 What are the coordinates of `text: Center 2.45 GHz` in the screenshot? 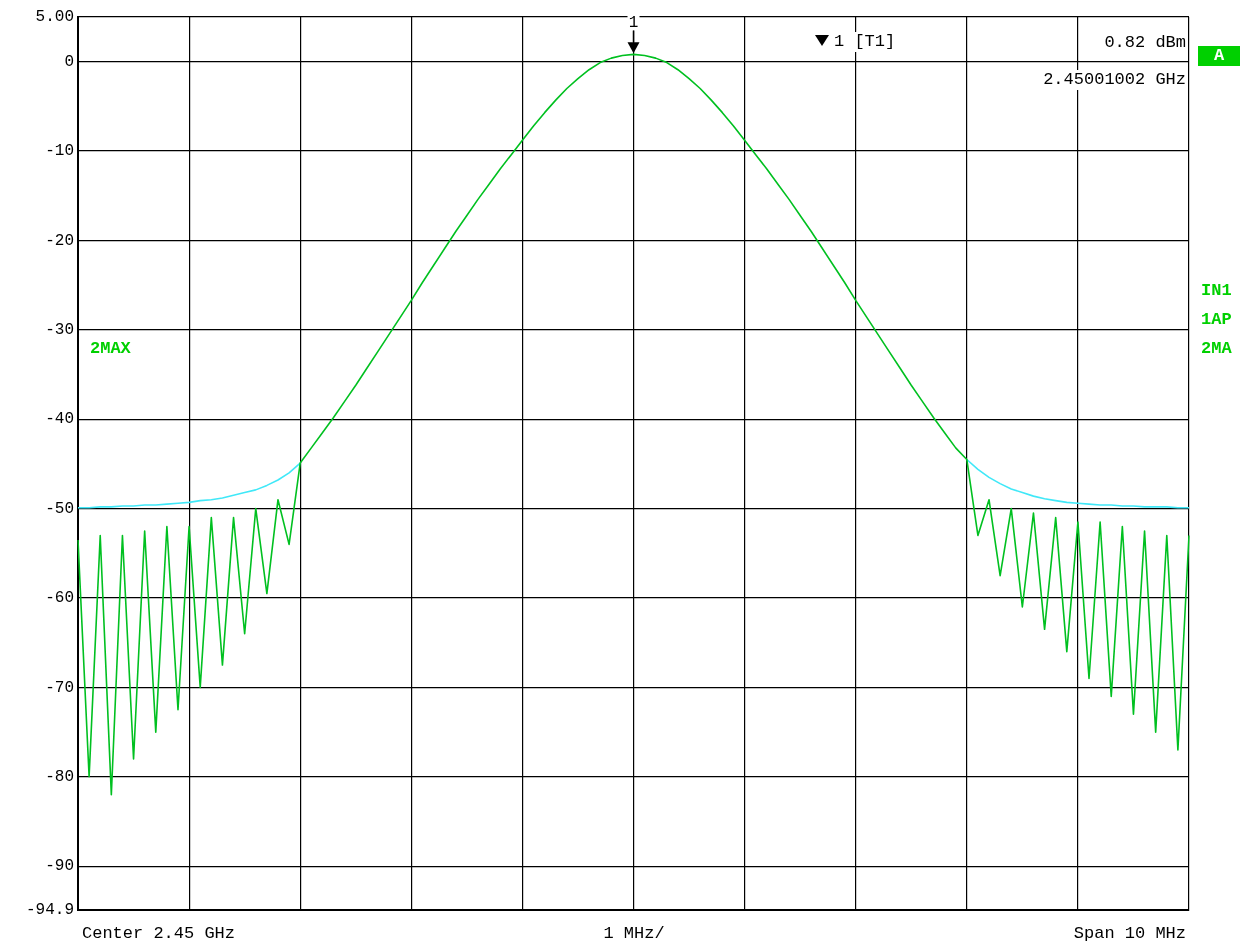 It's located at (159, 934).